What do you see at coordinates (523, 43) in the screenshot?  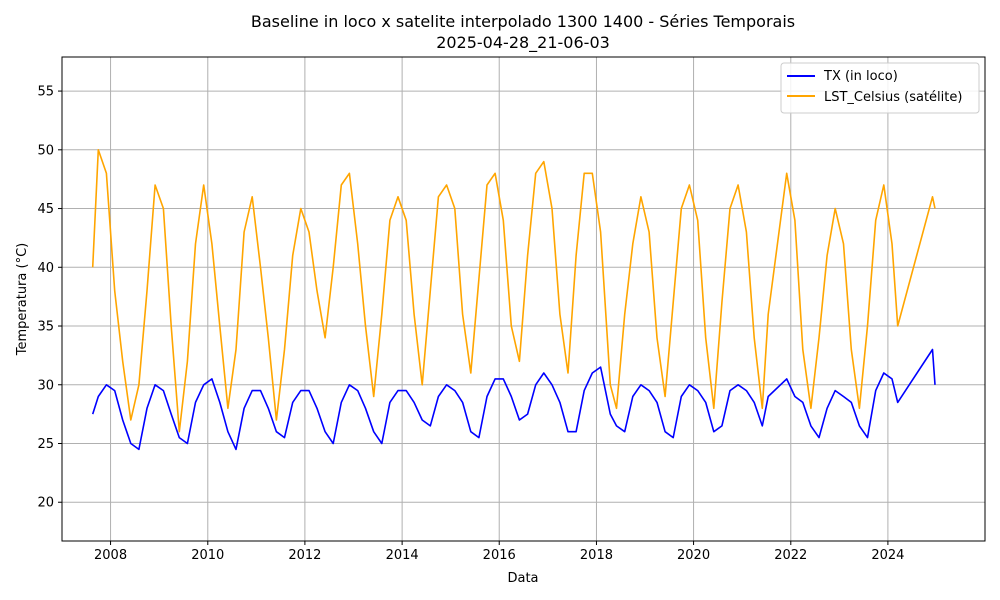 I see `chart-subtitle: 2025-04-28_21-06-03` at bounding box center [523, 43].